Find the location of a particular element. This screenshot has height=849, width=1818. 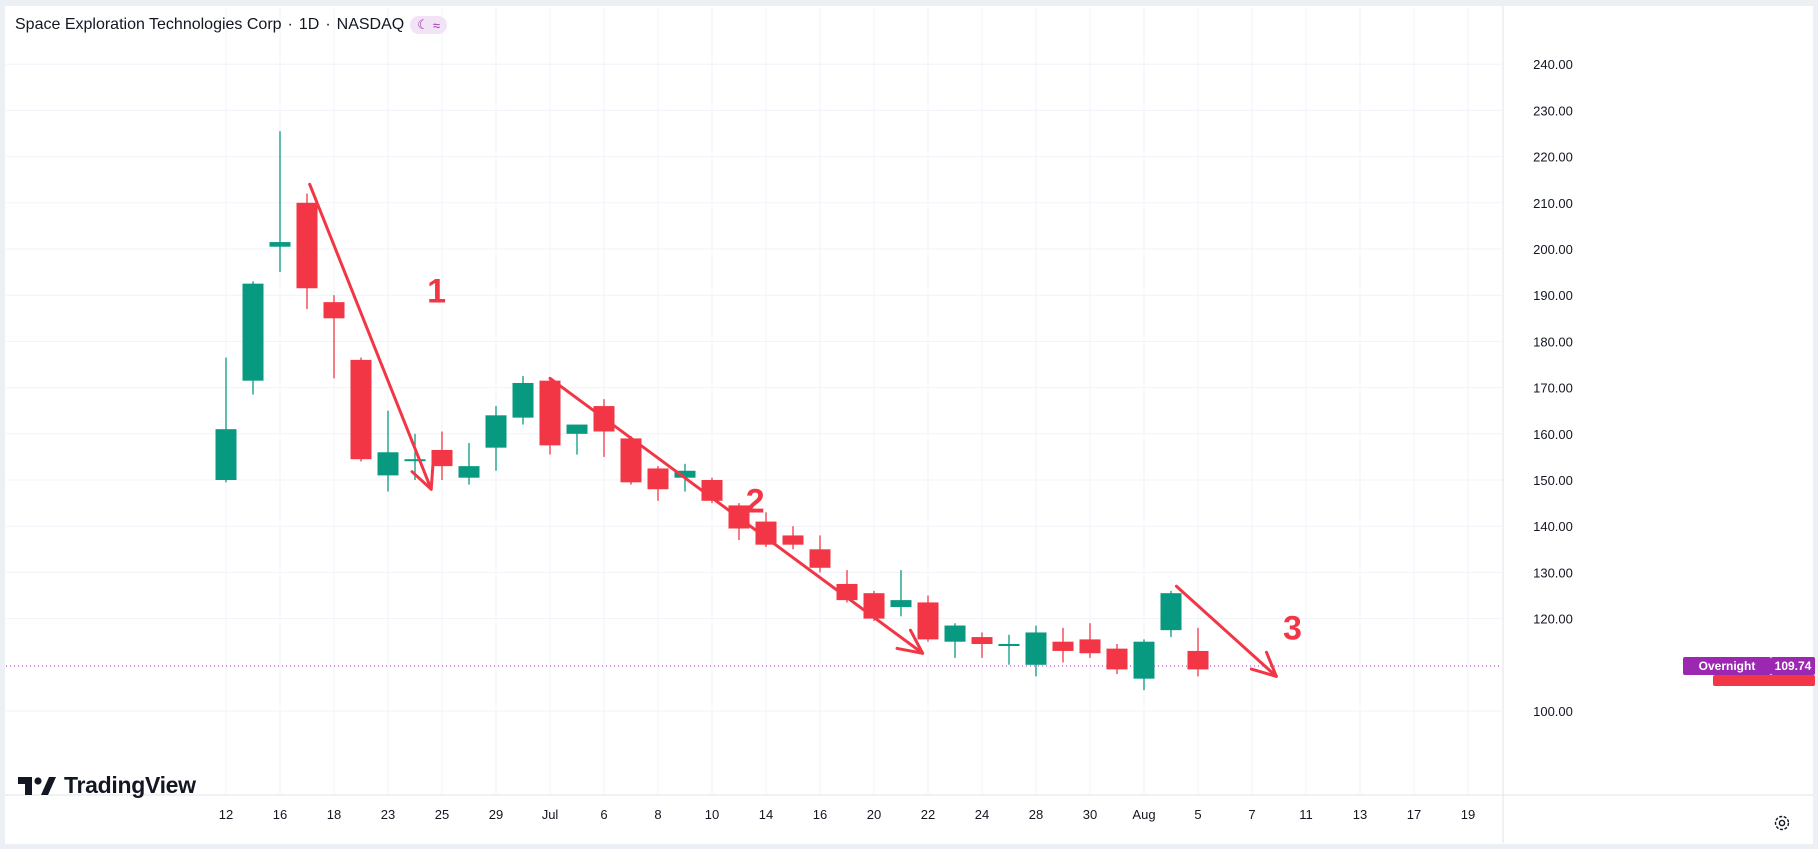

tradingview-logo: TradingView is located at coordinates (107, 785).